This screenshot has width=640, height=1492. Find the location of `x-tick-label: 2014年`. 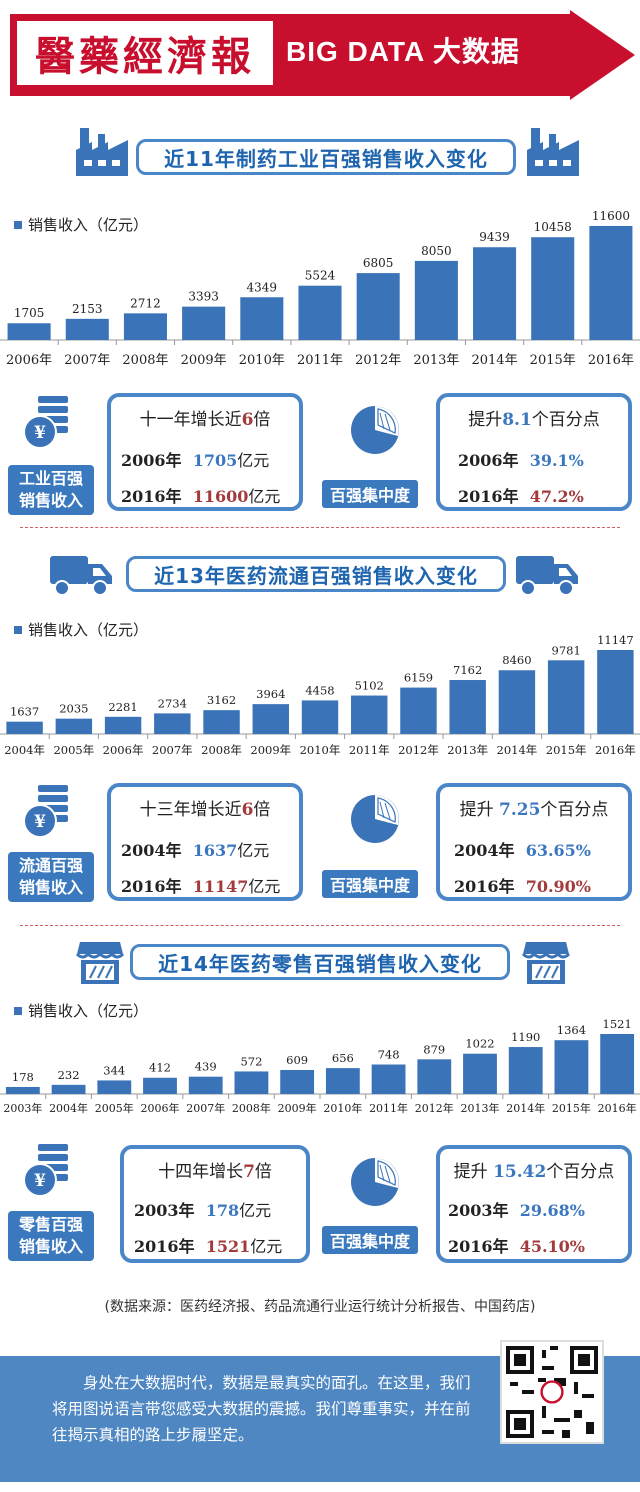

x-tick-label: 2014年 is located at coordinates (525, 1108).